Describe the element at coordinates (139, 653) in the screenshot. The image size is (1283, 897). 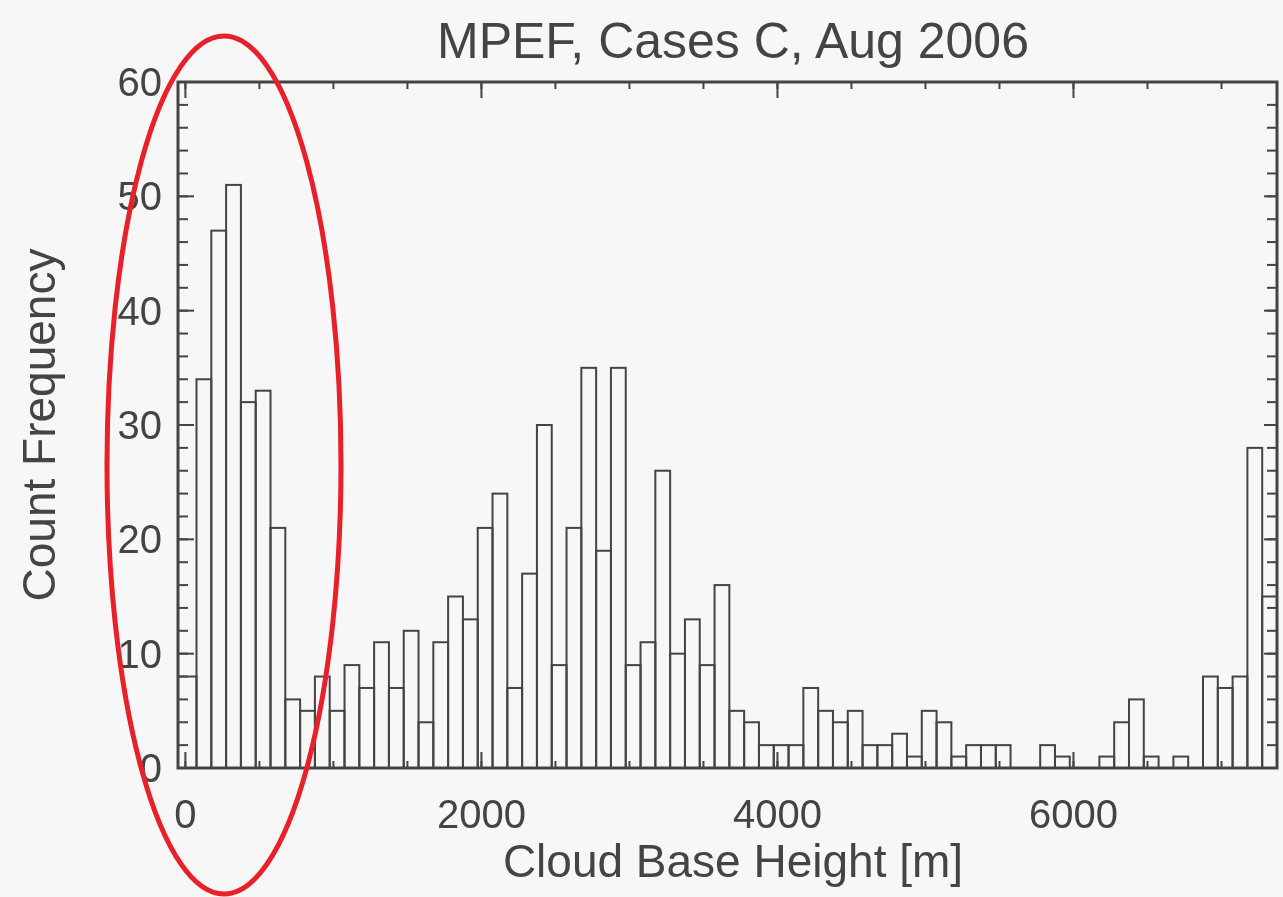
I see `y-tick-label: 10` at that location.